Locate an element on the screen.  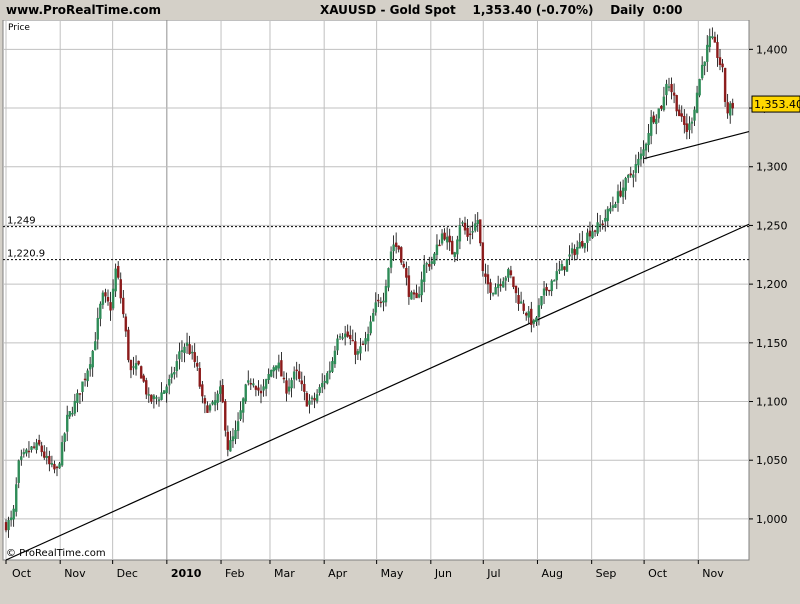
panel-label: Price is located at coordinates (19, 28).